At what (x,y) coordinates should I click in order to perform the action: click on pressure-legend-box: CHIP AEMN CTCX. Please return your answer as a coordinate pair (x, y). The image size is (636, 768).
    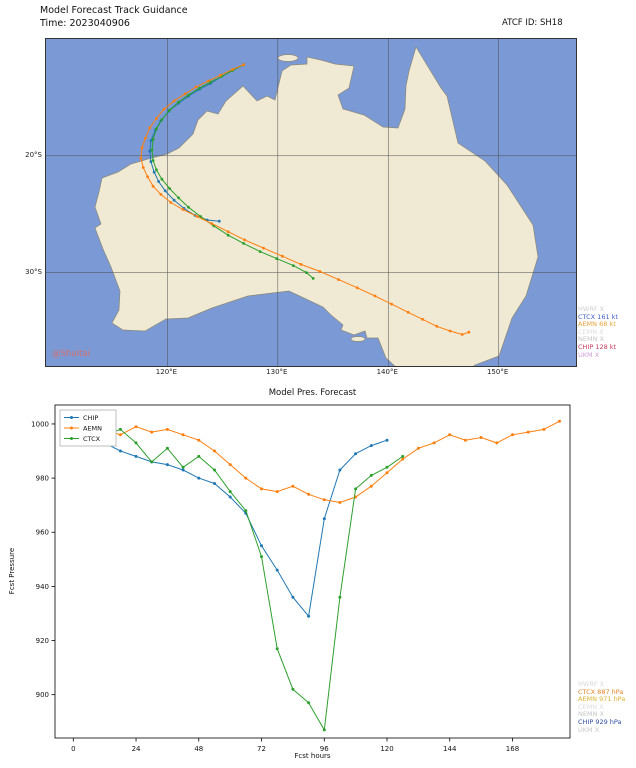
    Looking at the image, I should click on (88, 428).